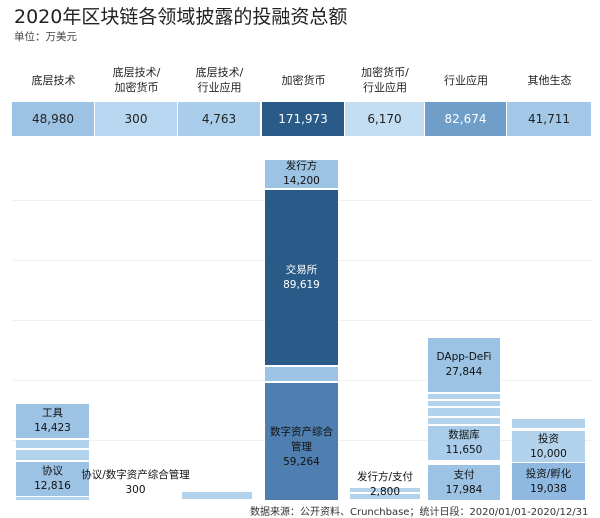 Image resolution: width=600 pixels, height=518 pixels. Describe the element at coordinates (52, 428) in the screenshot. I see `value: 14,423` at that location.